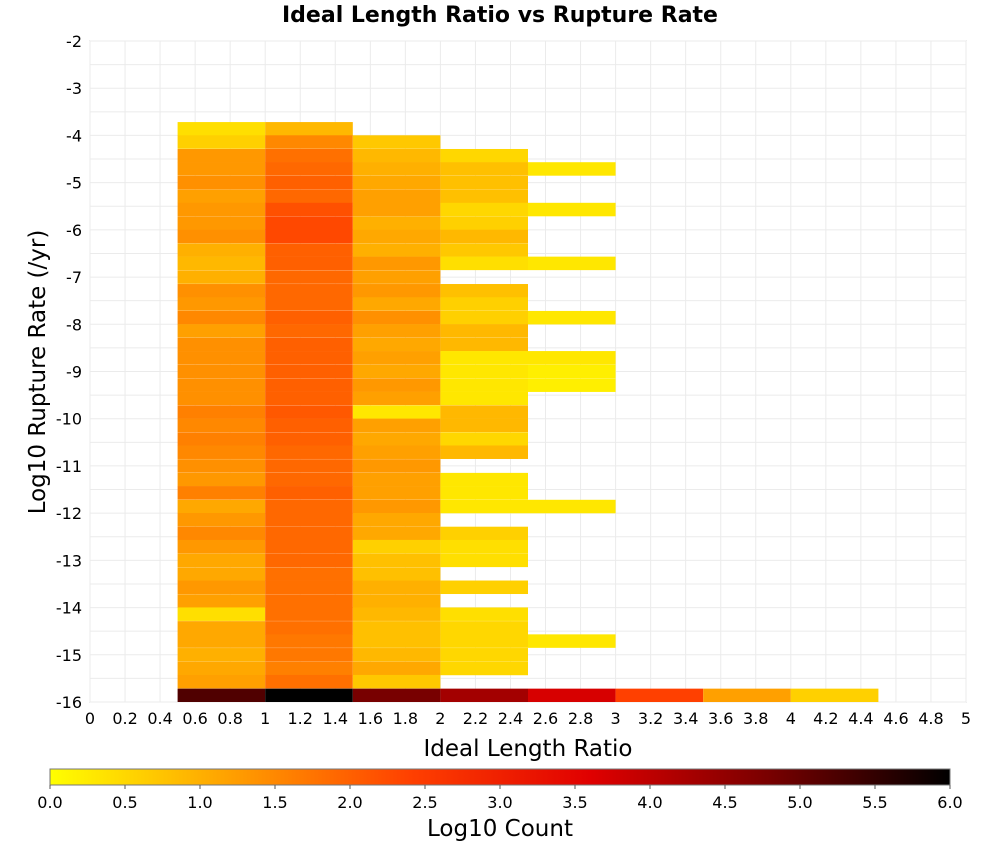  Describe the element at coordinates (124, 802) in the screenshot. I see `colorbar-tick-label: 0.5` at that location.